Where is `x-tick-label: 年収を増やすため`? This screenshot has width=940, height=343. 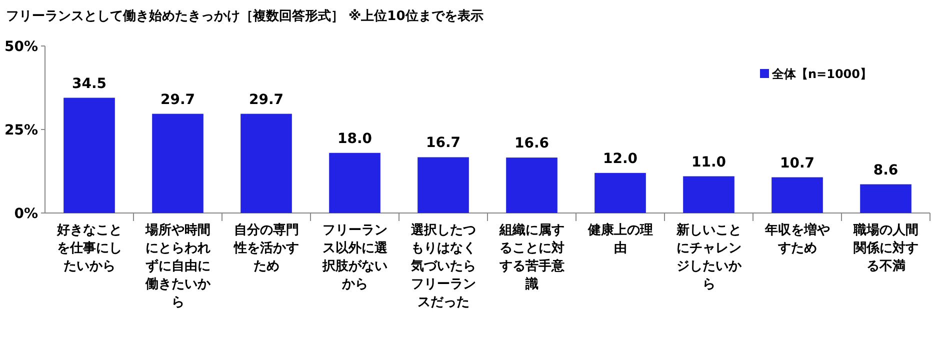 x-tick-label: 年収を増やすため is located at coordinates (797, 240).